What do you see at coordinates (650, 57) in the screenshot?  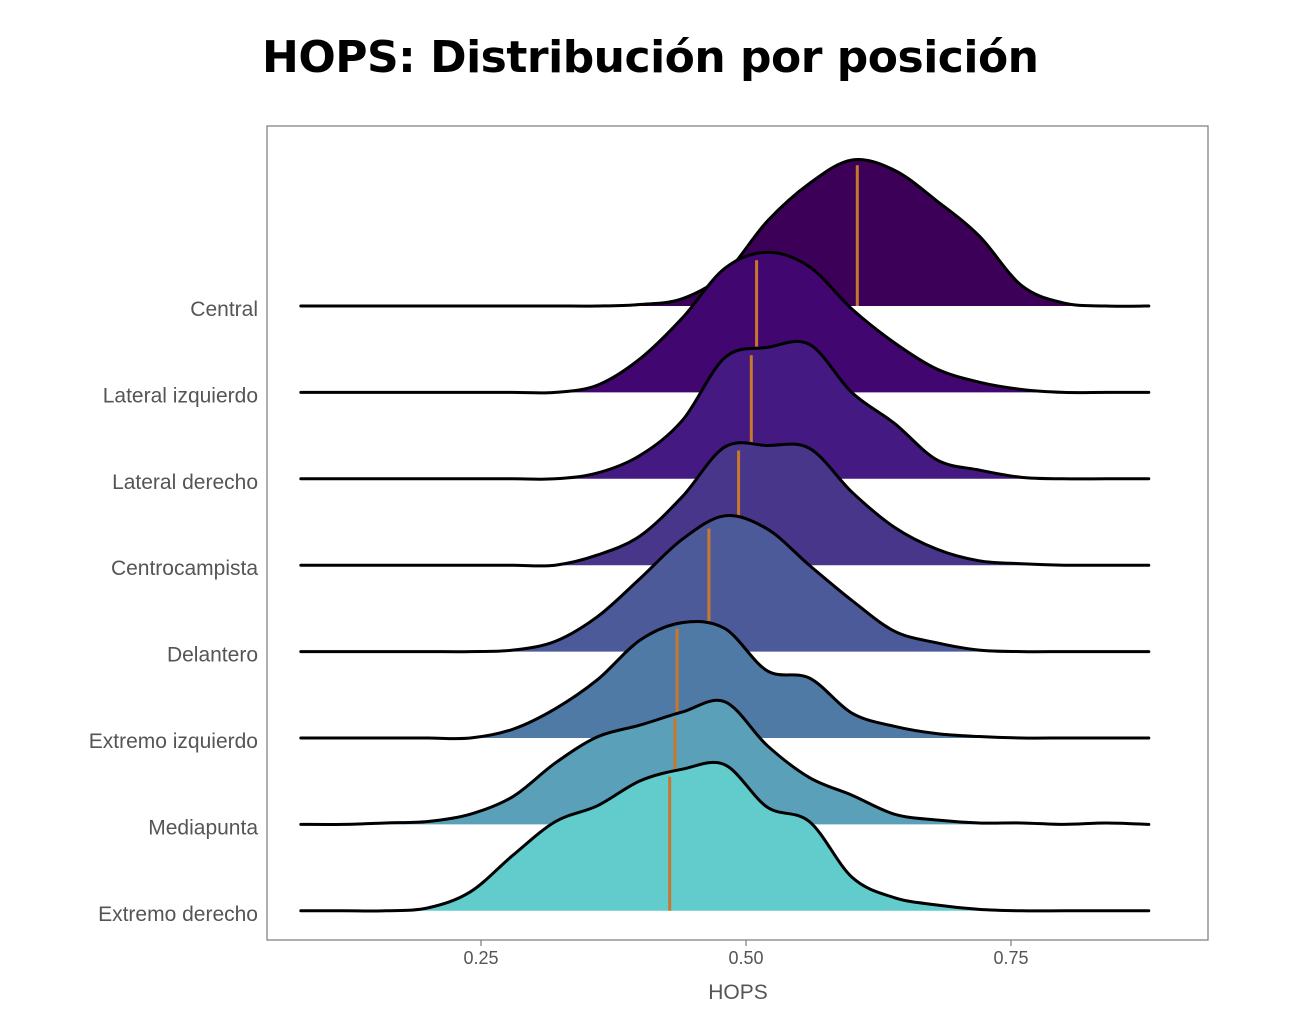 I see `chart-title: HOPS: Distribución por posición` at bounding box center [650, 57].